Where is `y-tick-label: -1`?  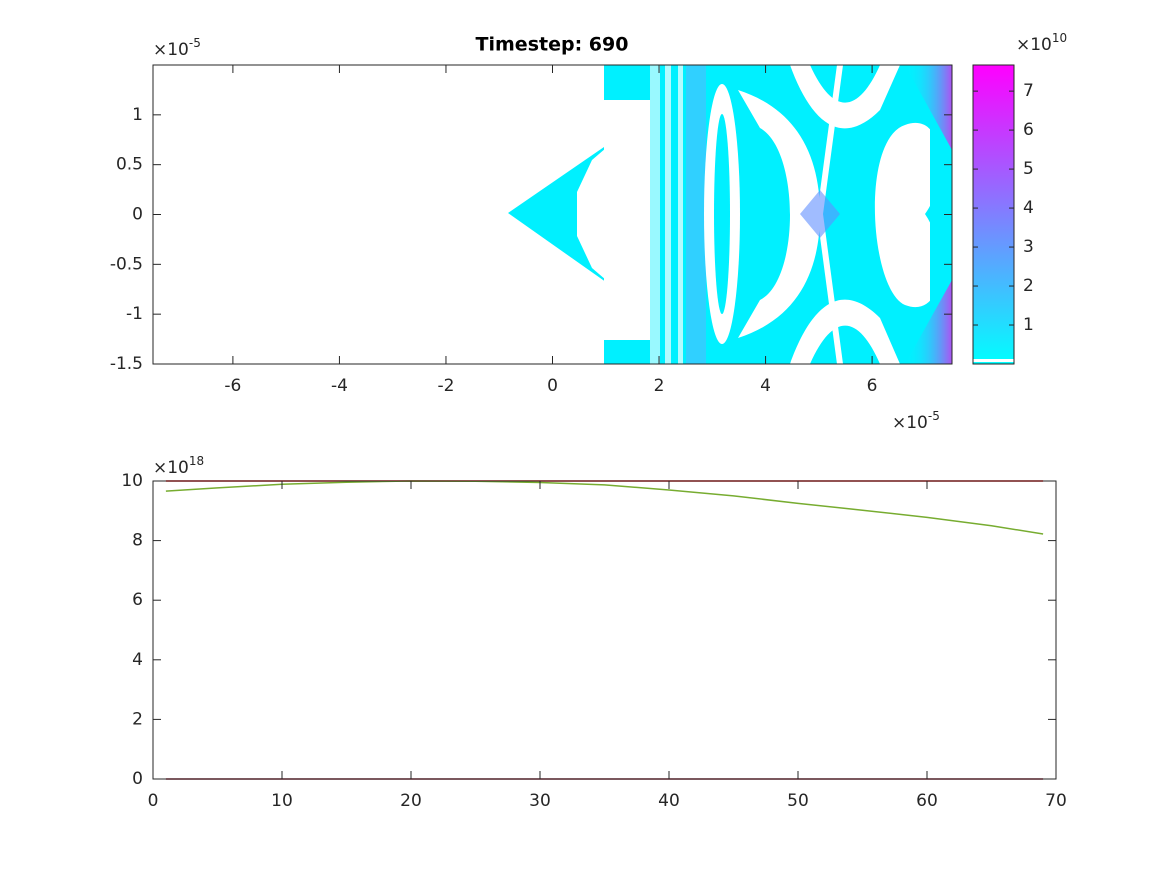 y-tick-label: -1 is located at coordinates (134, 314).